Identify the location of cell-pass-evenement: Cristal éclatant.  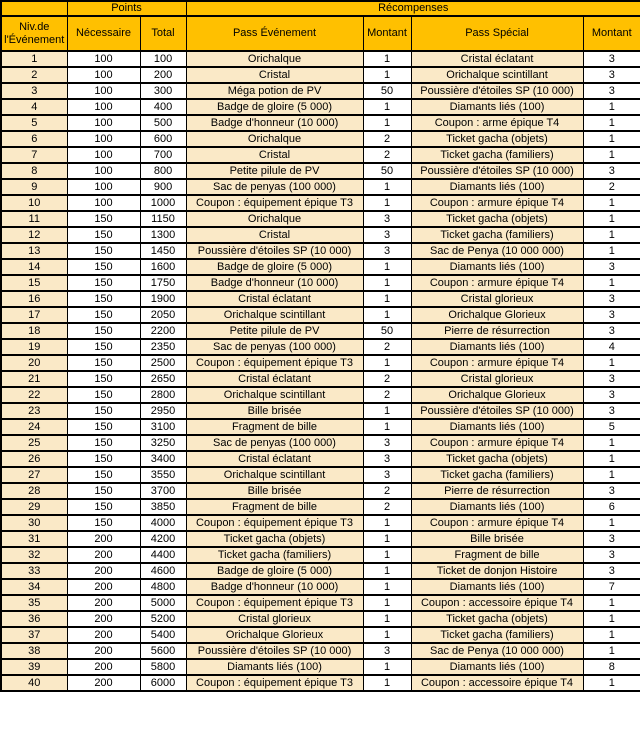
(274, 459).